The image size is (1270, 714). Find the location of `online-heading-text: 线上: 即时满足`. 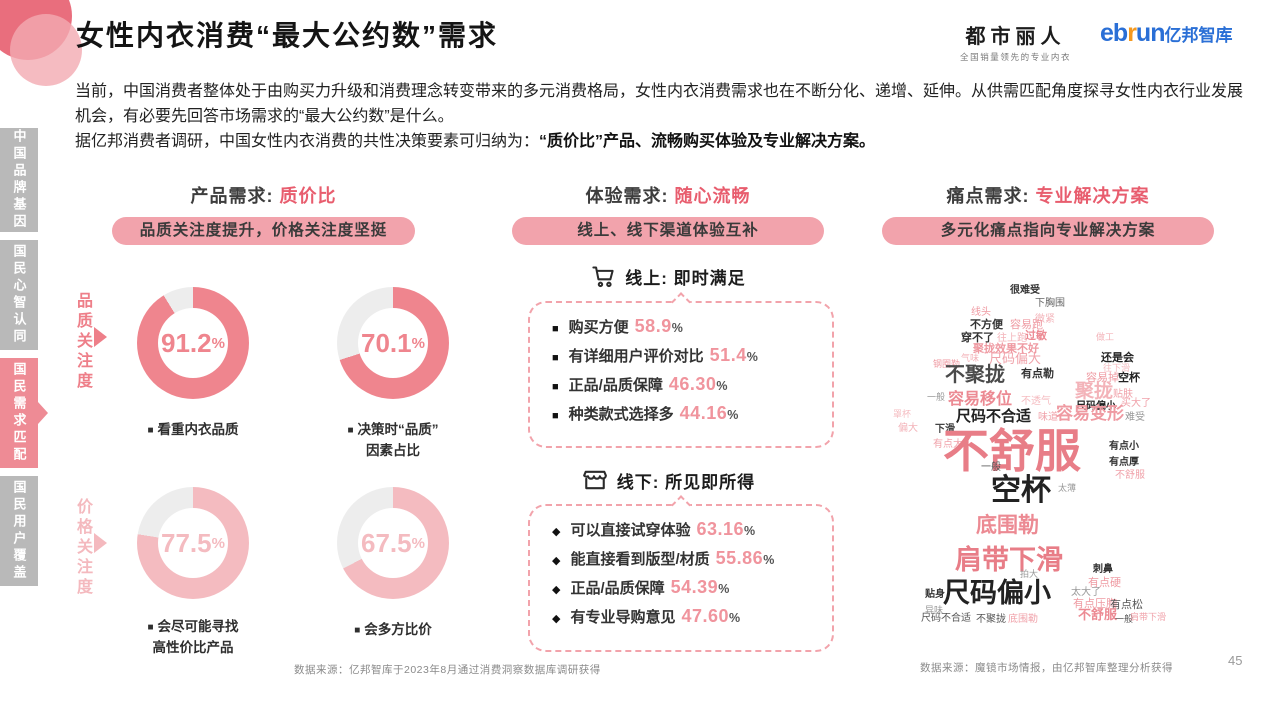

online-heading-text: 线上: 即时满足 is located at coordinates (685, 278).